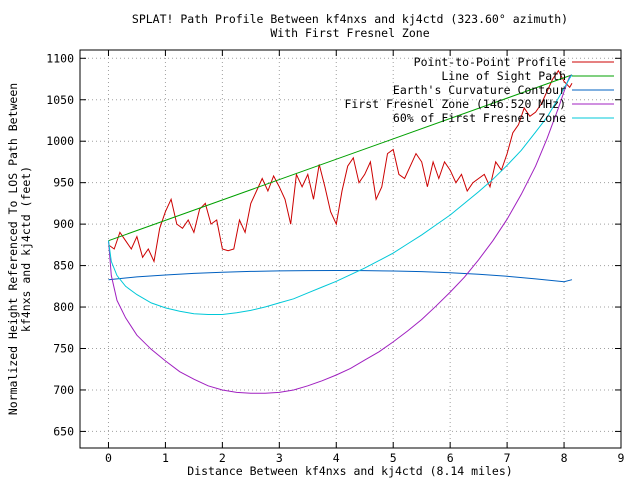  I want to click on x-tick-label: 5, so click(393, 458).